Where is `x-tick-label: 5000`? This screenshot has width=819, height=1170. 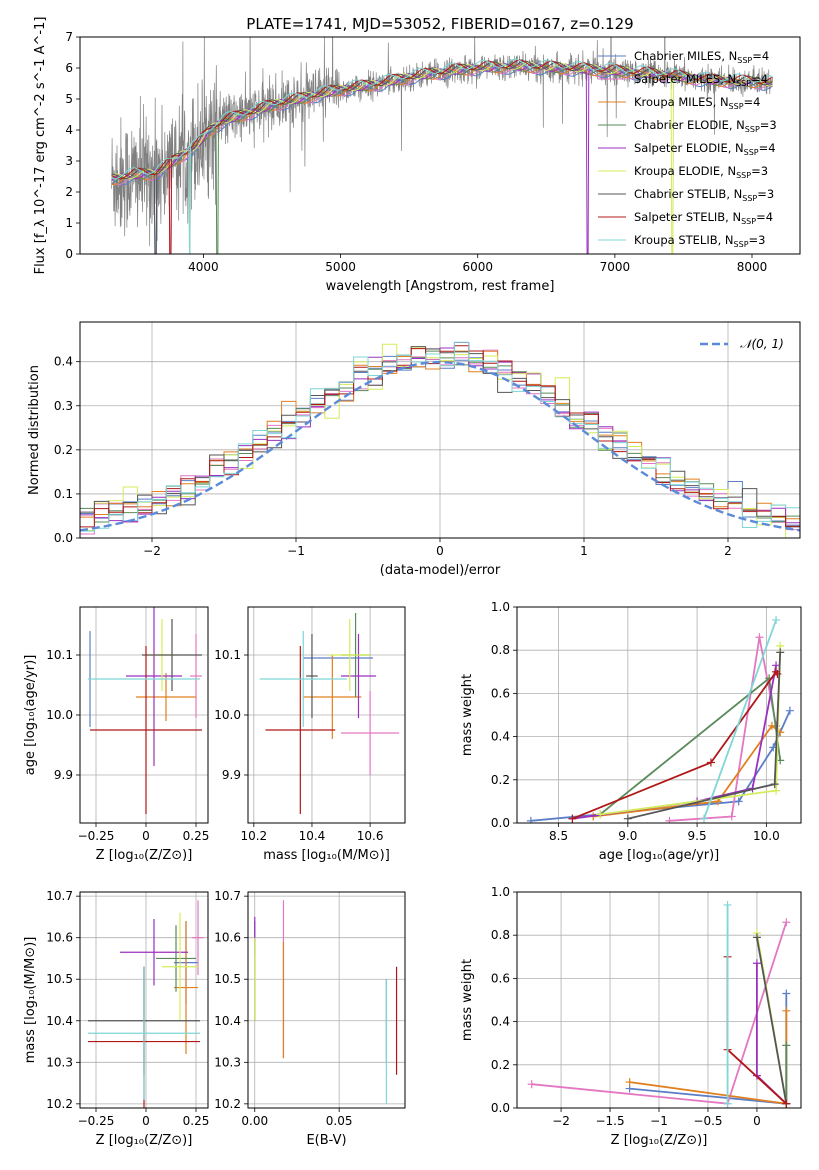 x-tick-label: 5000 is located at coordinates (340, 267).